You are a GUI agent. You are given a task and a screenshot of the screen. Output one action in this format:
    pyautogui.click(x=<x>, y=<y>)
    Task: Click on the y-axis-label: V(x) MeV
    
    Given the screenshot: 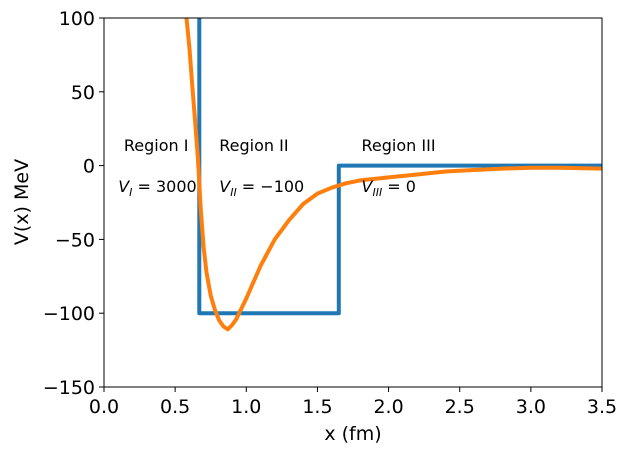 What is the action you would take?
    pyautogui.click(x=22, y=202)
    